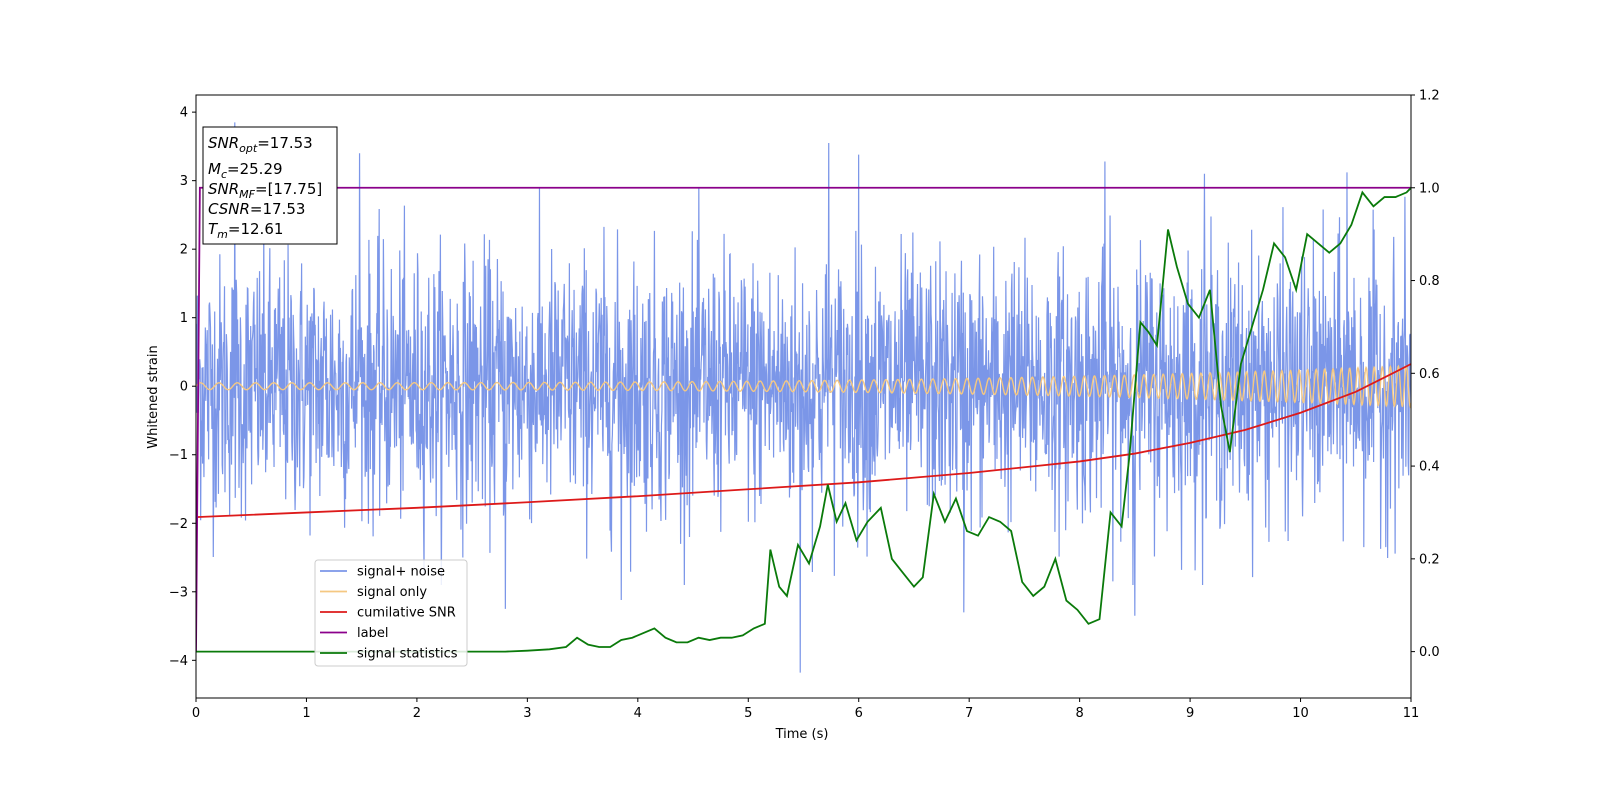 This screenshot has width=1600, height=800. What do you see at coordinates (417, 713) in the screenshot?
I see `x-tick-label: 2` at bounding box center [417, 713].